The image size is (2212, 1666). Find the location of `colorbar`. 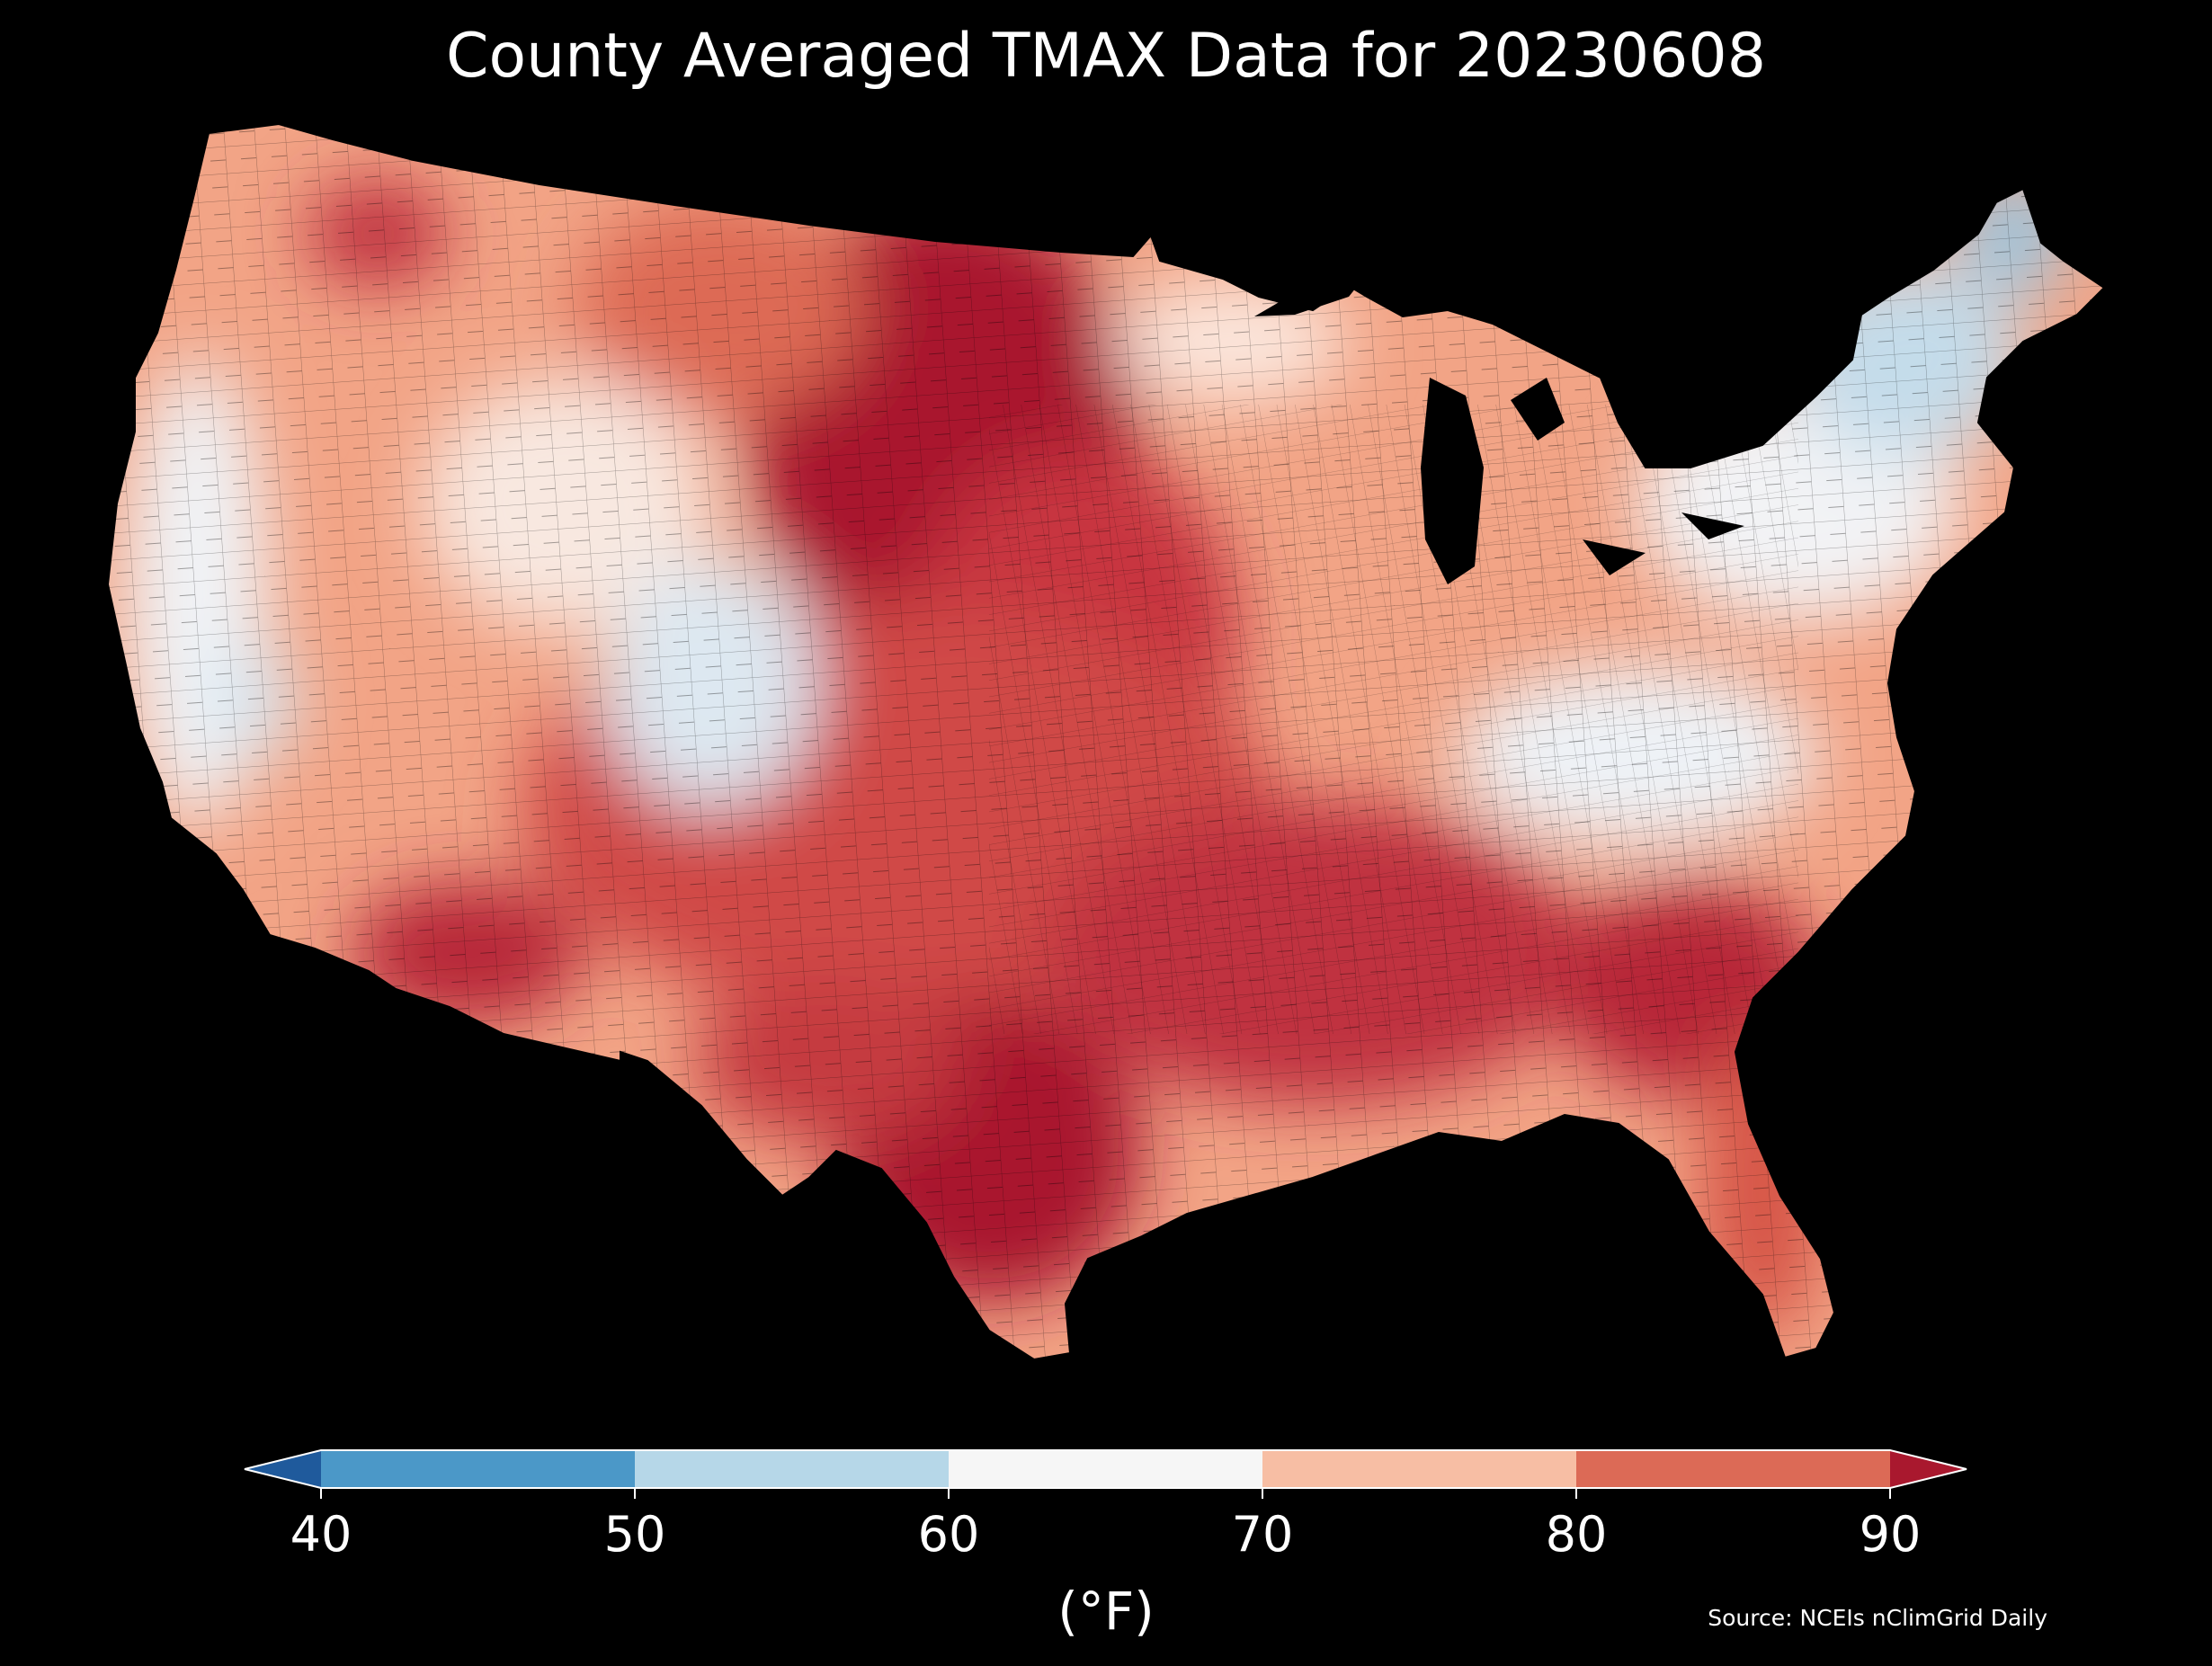

colorbar is located at coordinates (1105, 1474).